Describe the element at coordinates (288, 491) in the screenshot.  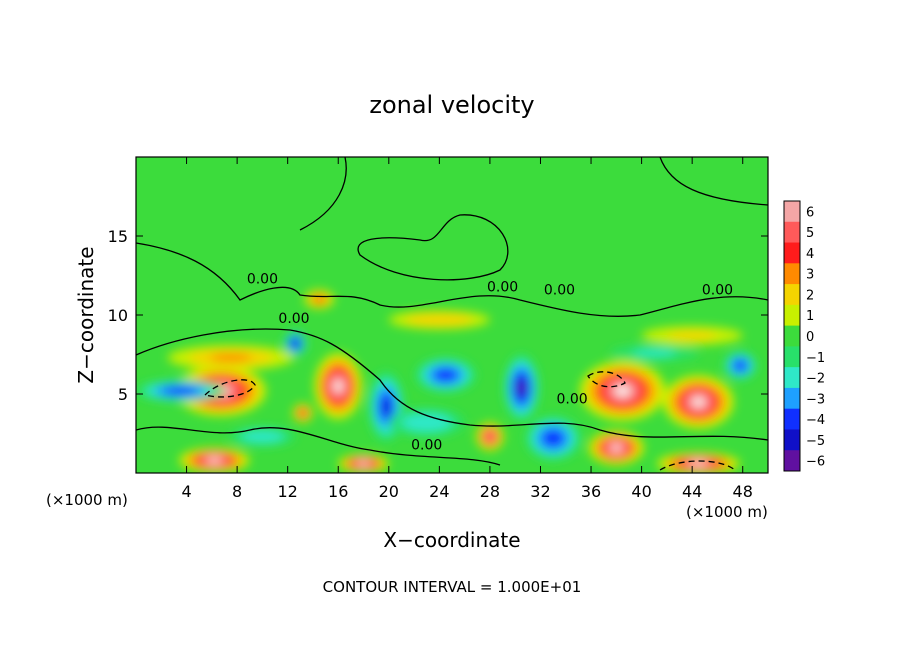
I see `x-tick-label: 12` at that location.